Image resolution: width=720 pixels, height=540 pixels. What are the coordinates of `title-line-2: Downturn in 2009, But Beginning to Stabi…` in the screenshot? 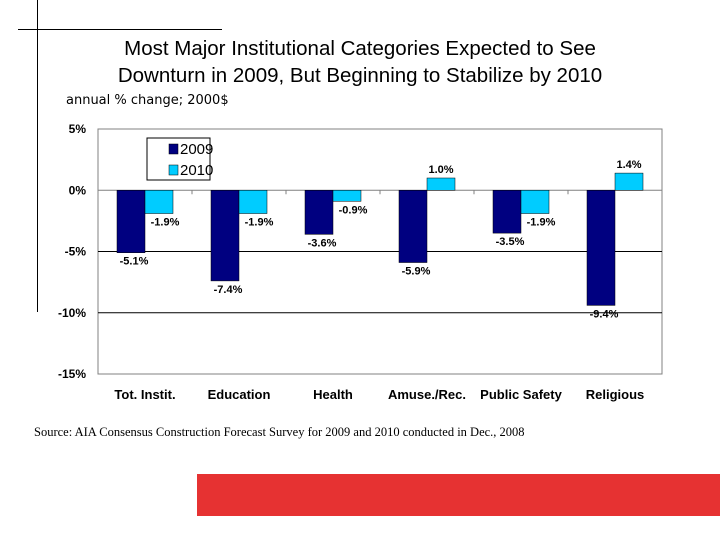 It's located at (360, 75).